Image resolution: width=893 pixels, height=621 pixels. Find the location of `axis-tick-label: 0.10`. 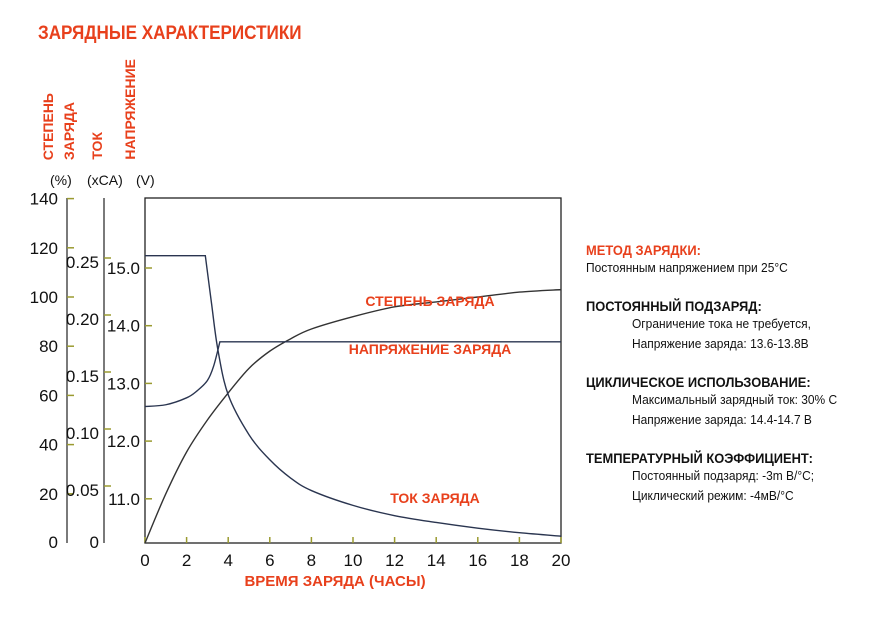

axis-tick-label: 0.10 is located at coordinates (82, 433).